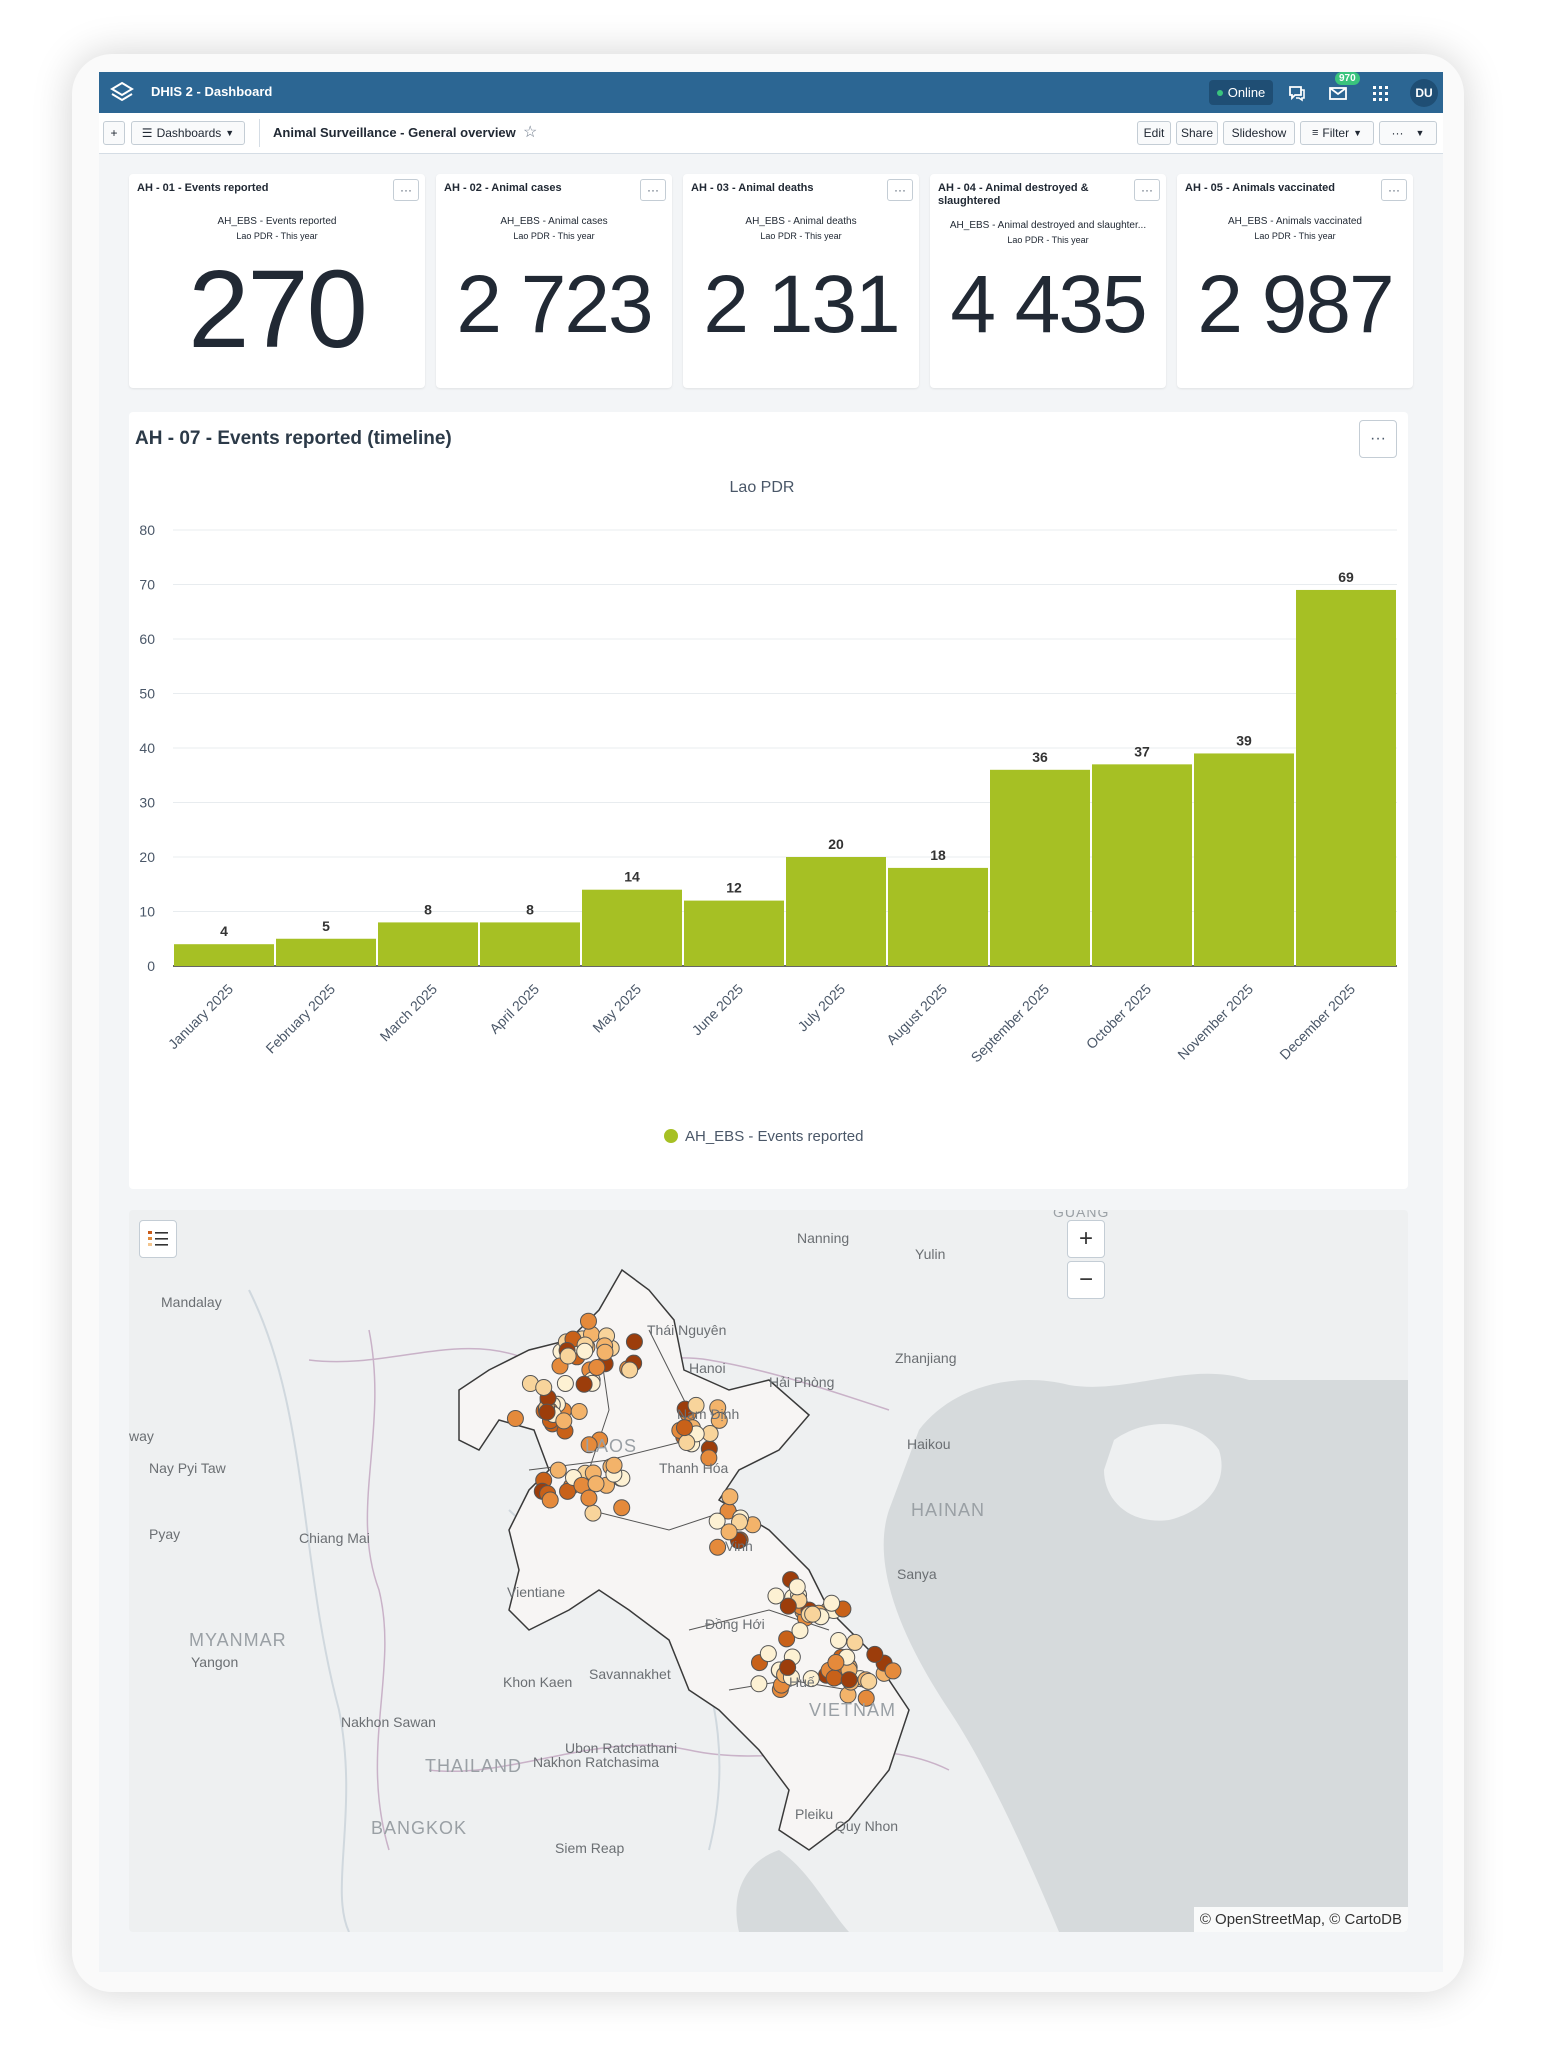 The height and width of the screenshot is (2048, 1542). I want to click on star-icon: ☆, so click(530, 132).